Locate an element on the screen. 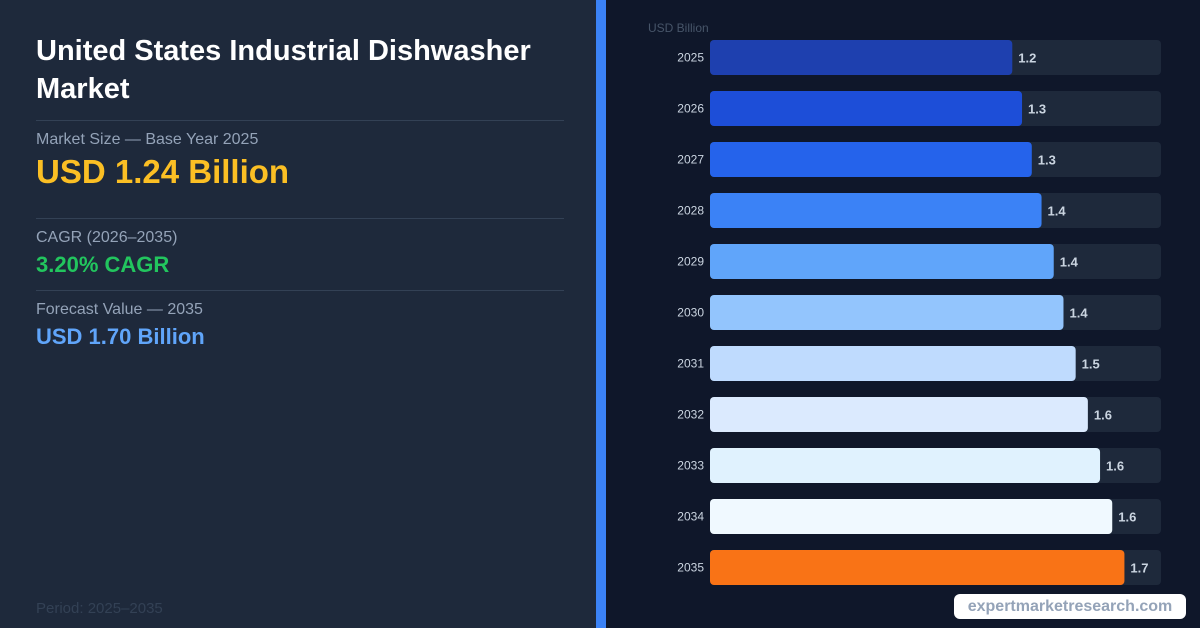 Image resolution: width=1200 pixels, height=628 pixels. bar-2030 is located at coordinates (887, 312).